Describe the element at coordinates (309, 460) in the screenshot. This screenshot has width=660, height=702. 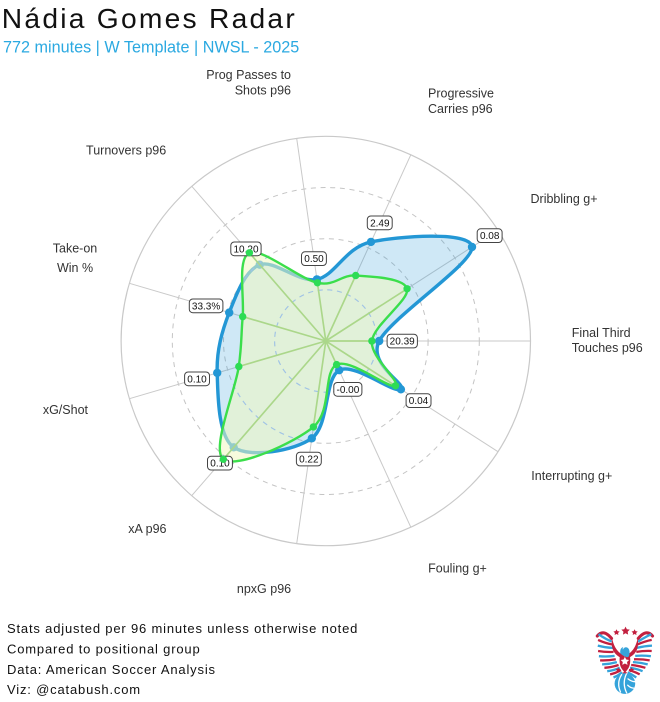
I see `svg-text: 0.22` at that location.